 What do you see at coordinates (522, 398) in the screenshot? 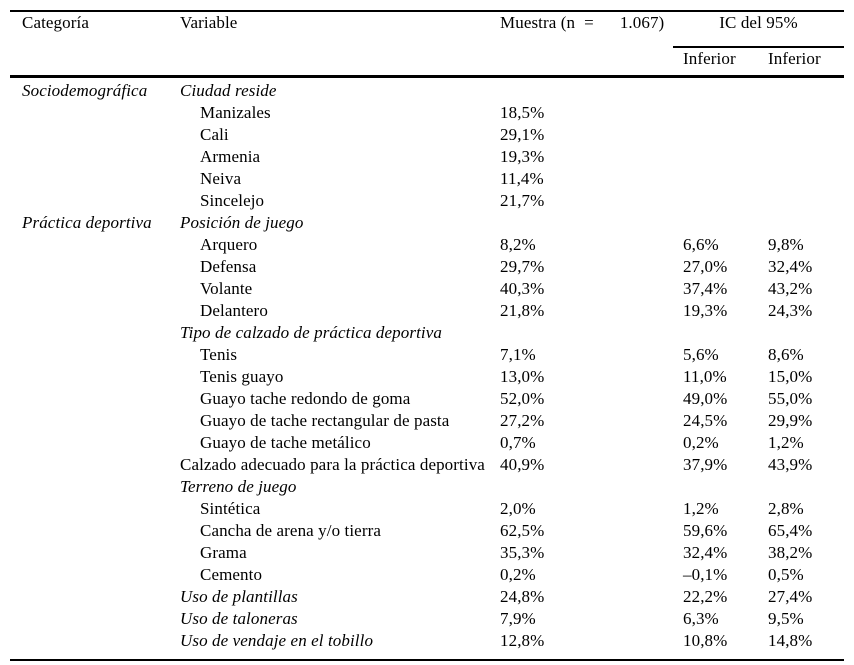
I see `muestra-cell: 52,0%` at bounding box center [522, 398].